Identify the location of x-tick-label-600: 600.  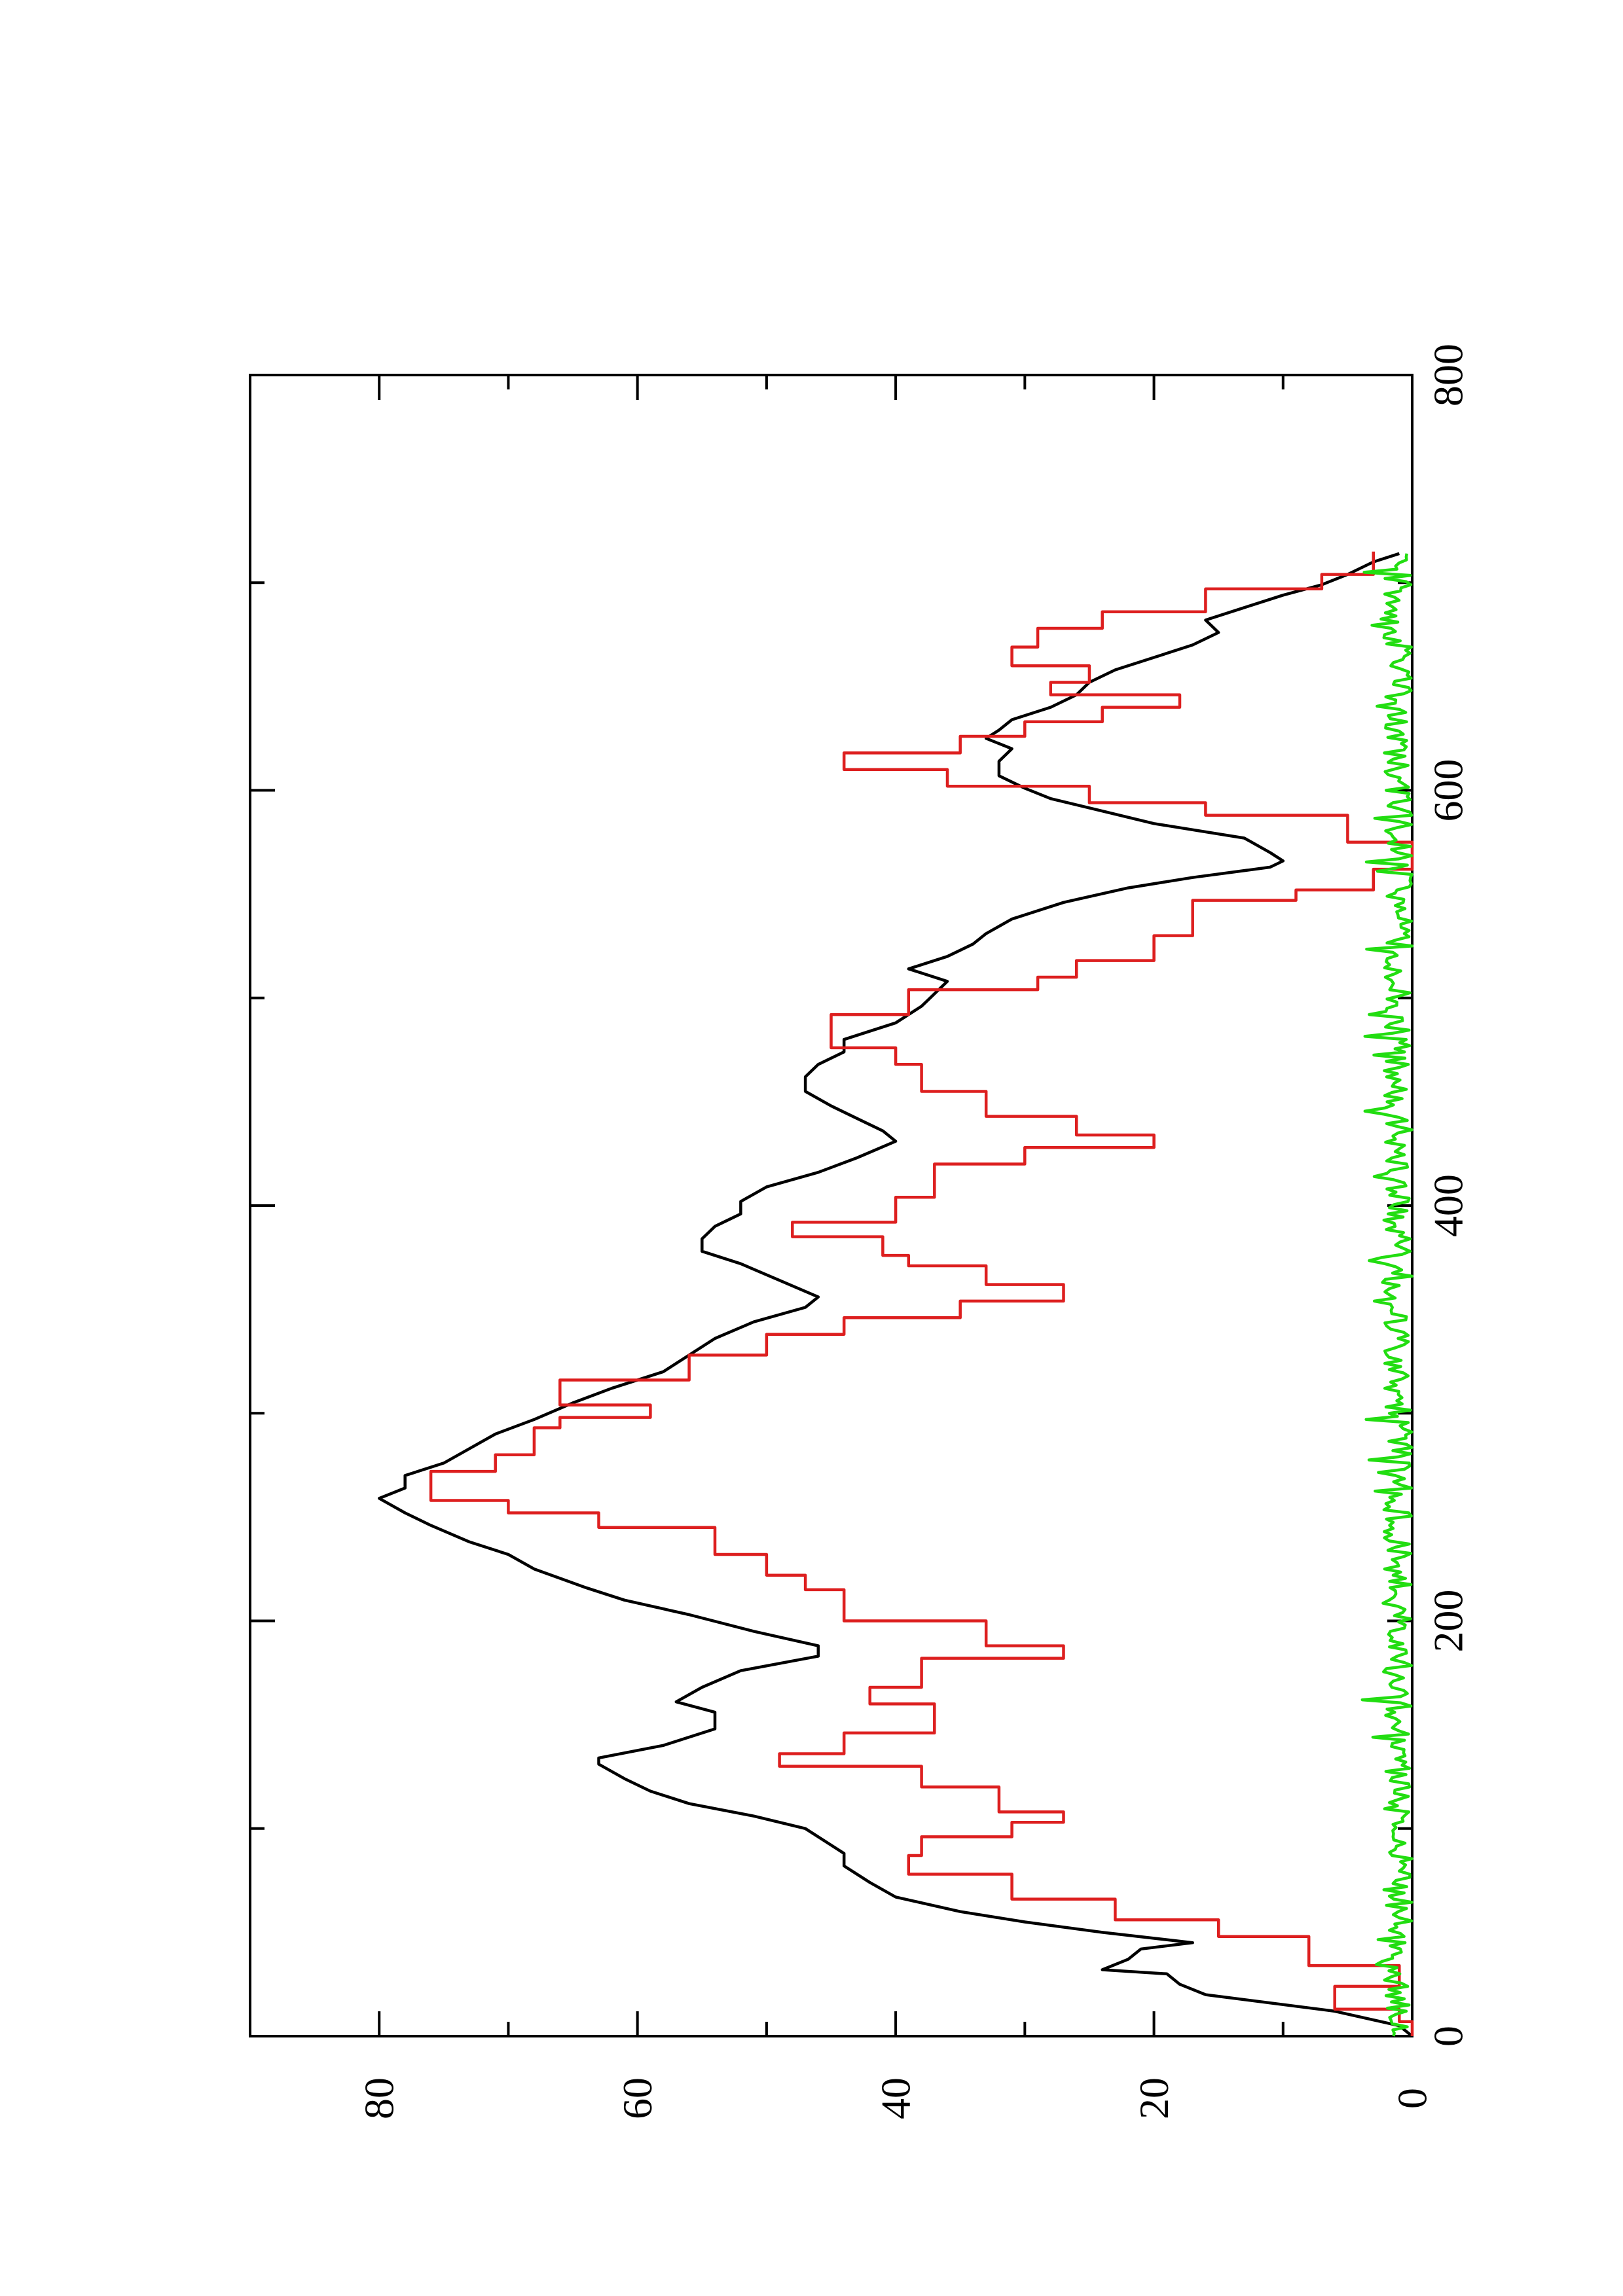
(1448, 790).